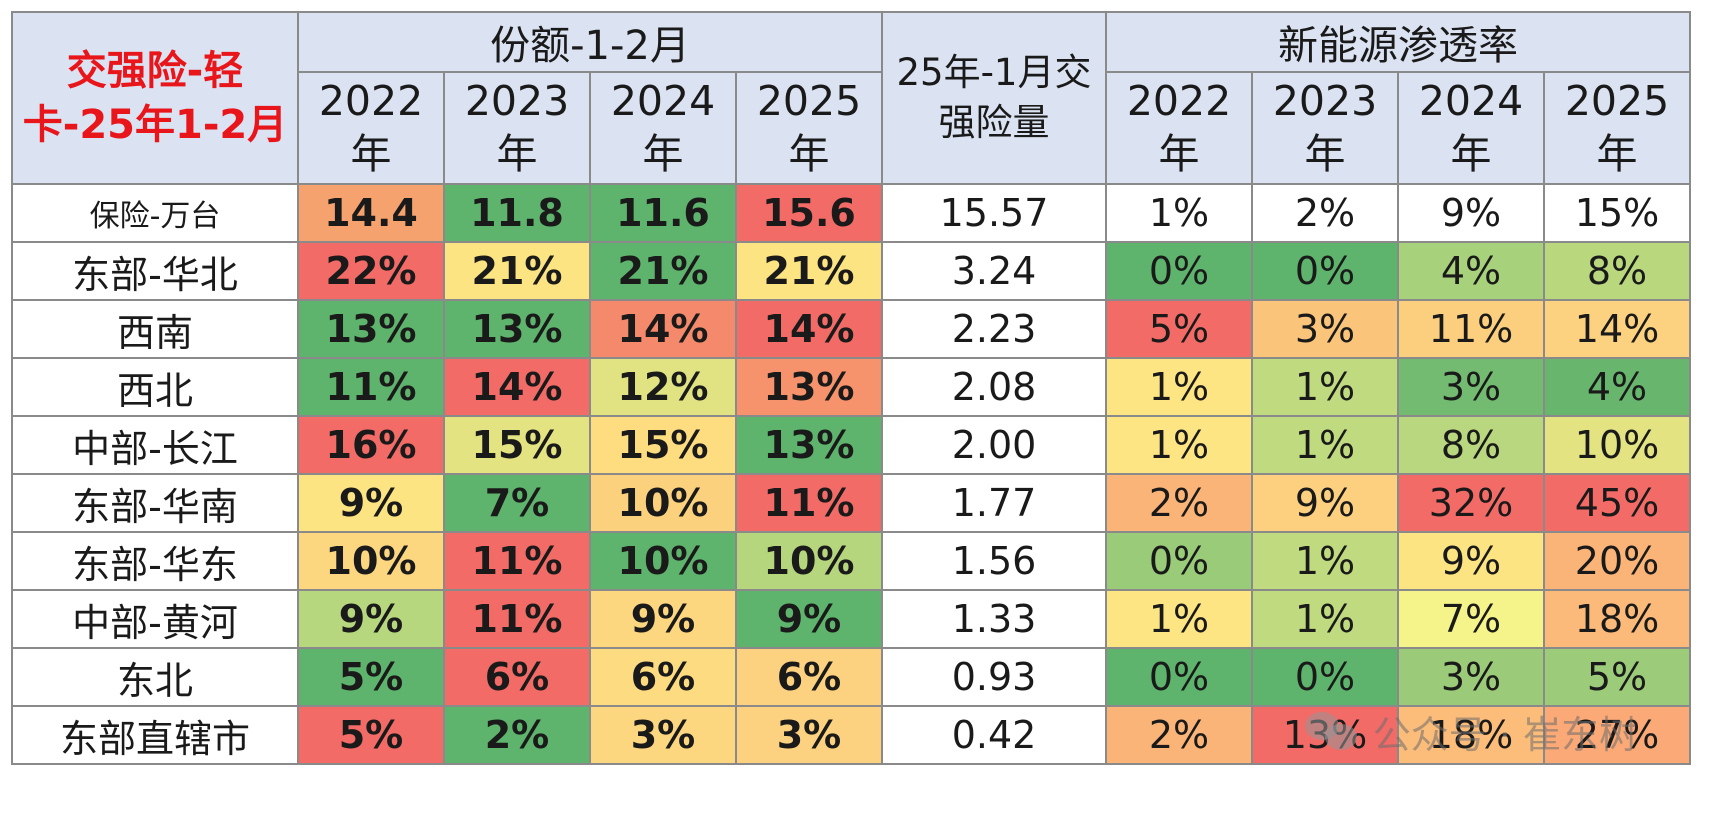 The height and width of the screenshot is (819, 1711). Describe the element at coordinates (155, 98) in the screenshot. I see `table-title: 交强险-轻卡-25年1-2月` at that location.